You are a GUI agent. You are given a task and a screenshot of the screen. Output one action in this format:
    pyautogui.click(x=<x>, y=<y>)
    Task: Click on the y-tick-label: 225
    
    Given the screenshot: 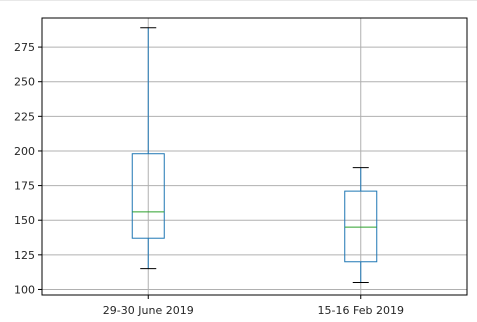 What is the action you would take?
    pyautogui.click(x=24, y=116)
    